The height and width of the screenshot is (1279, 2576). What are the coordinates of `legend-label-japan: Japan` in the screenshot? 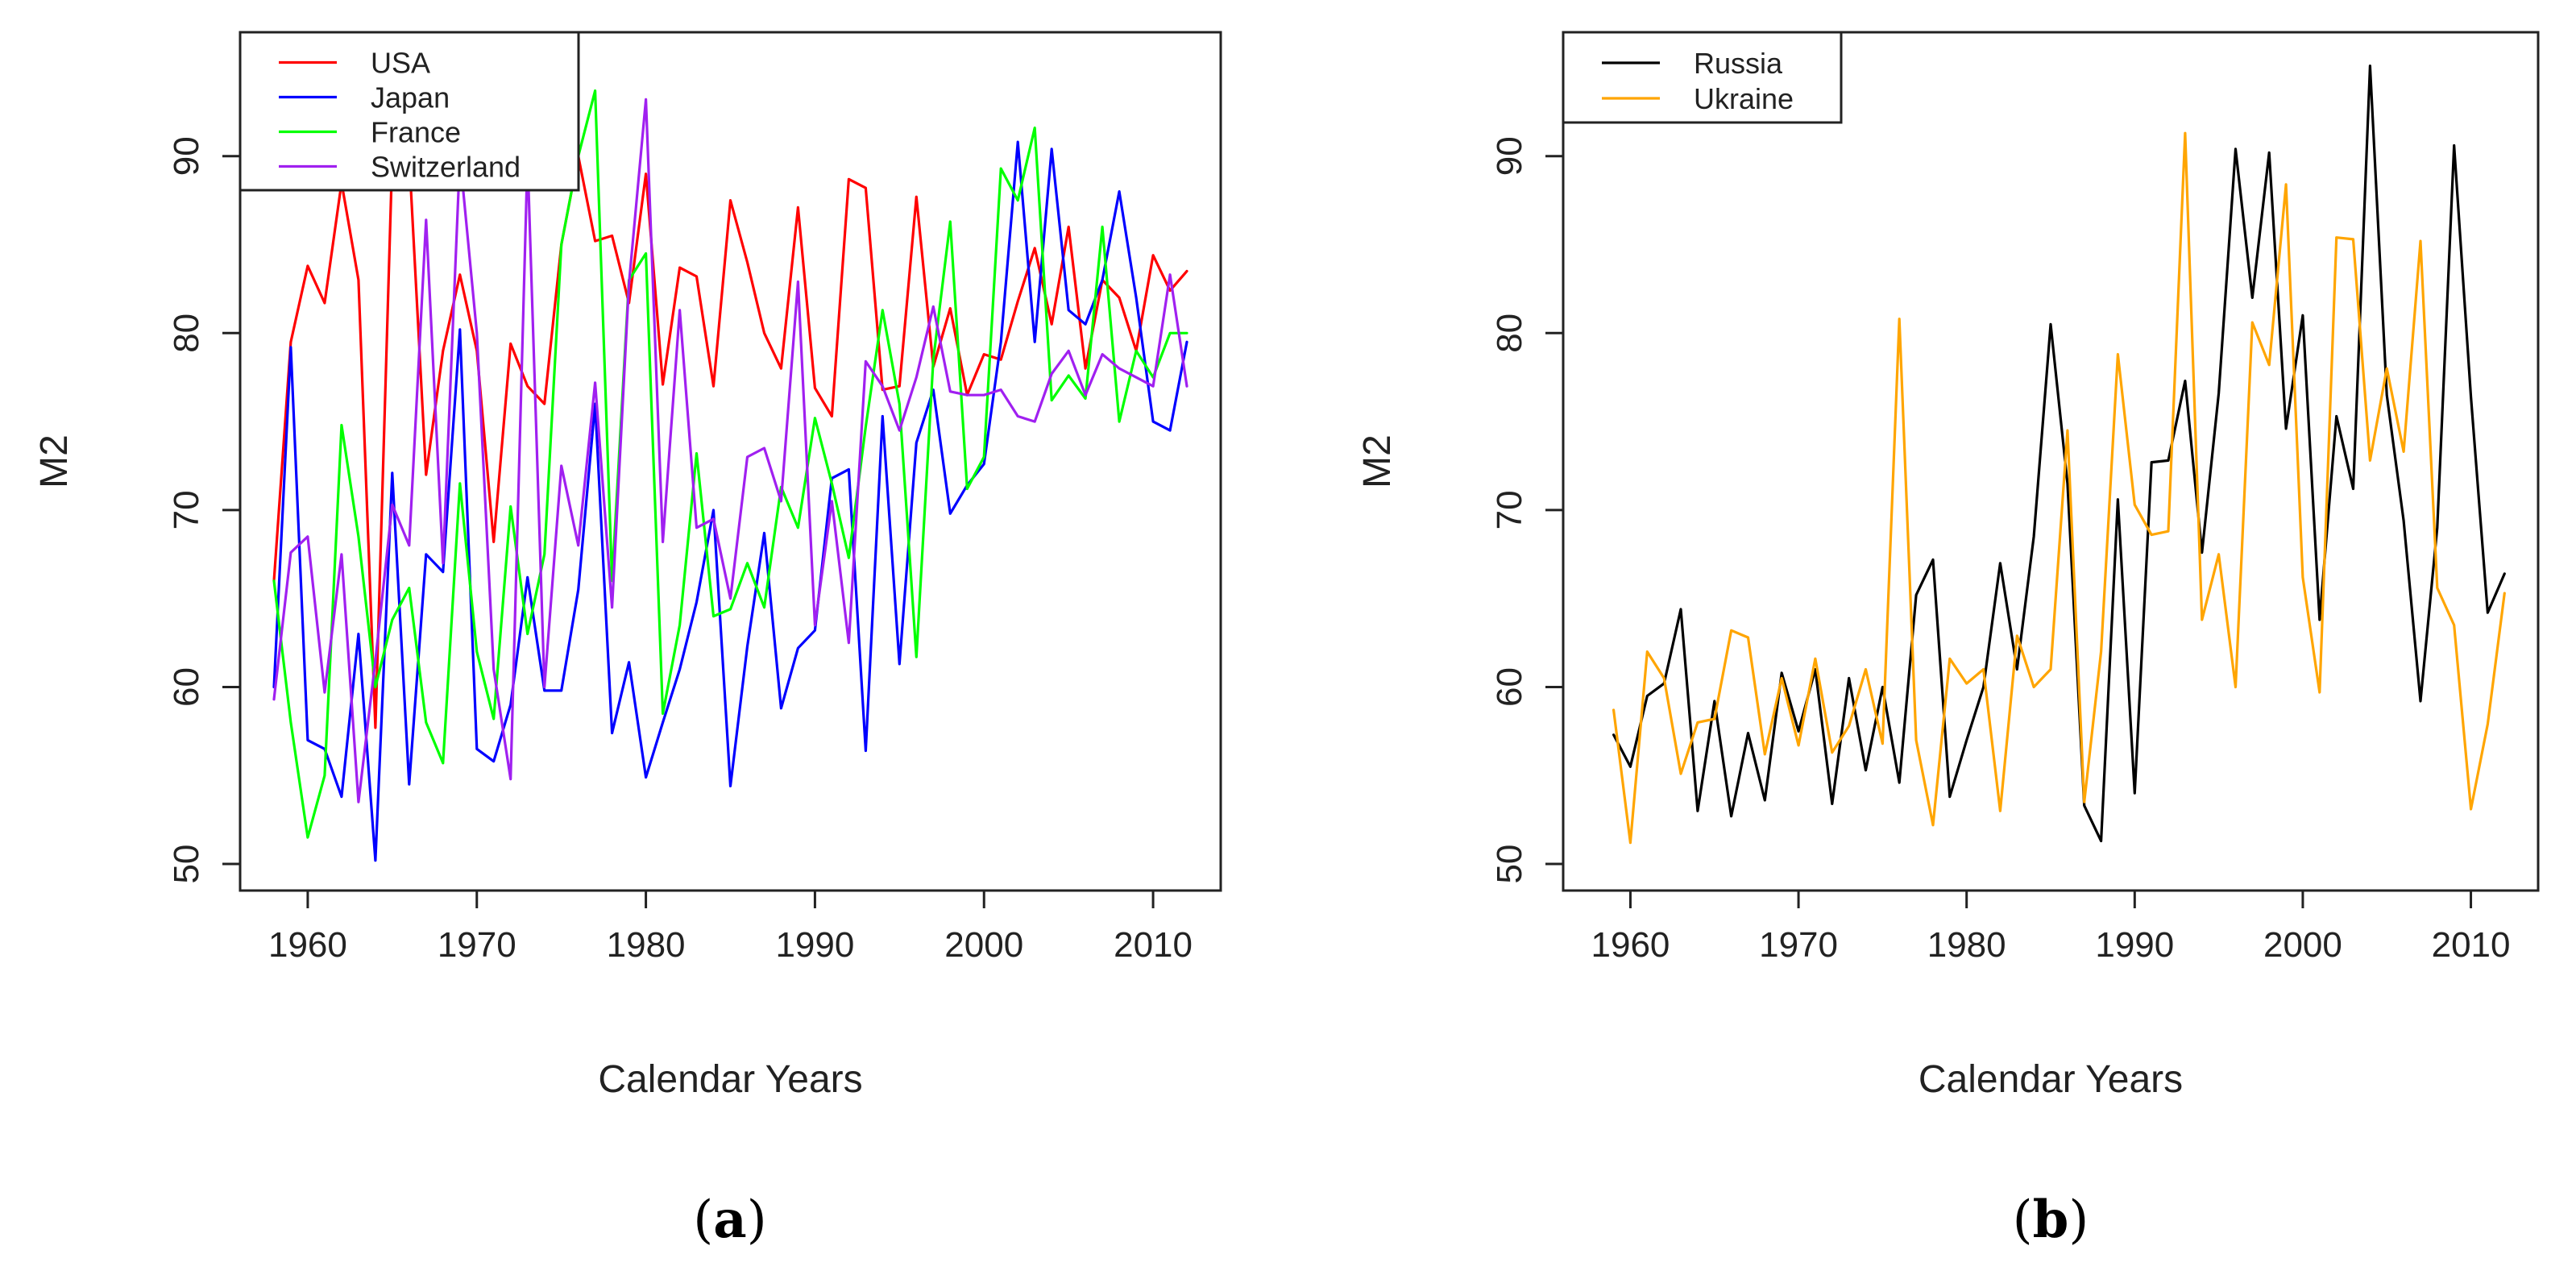 It's located at (410, 97).